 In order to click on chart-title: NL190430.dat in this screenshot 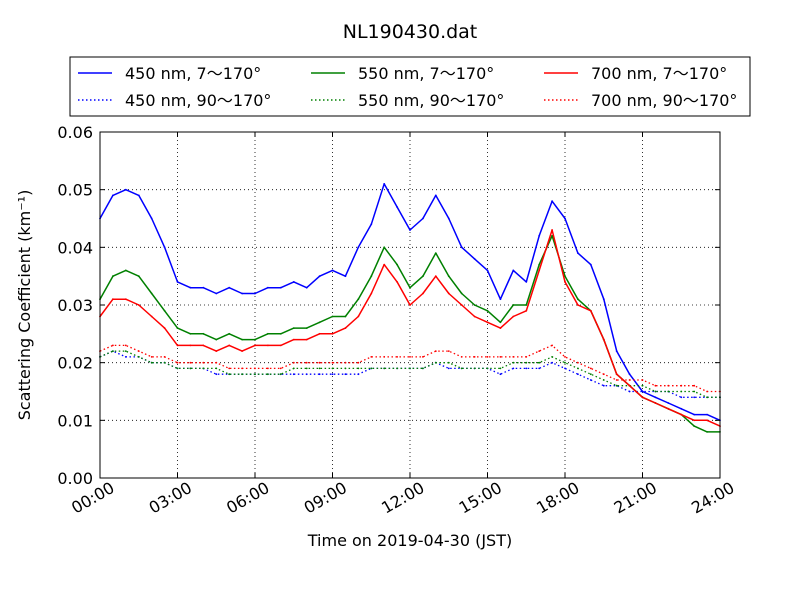, I will do `click(410, 32)`.